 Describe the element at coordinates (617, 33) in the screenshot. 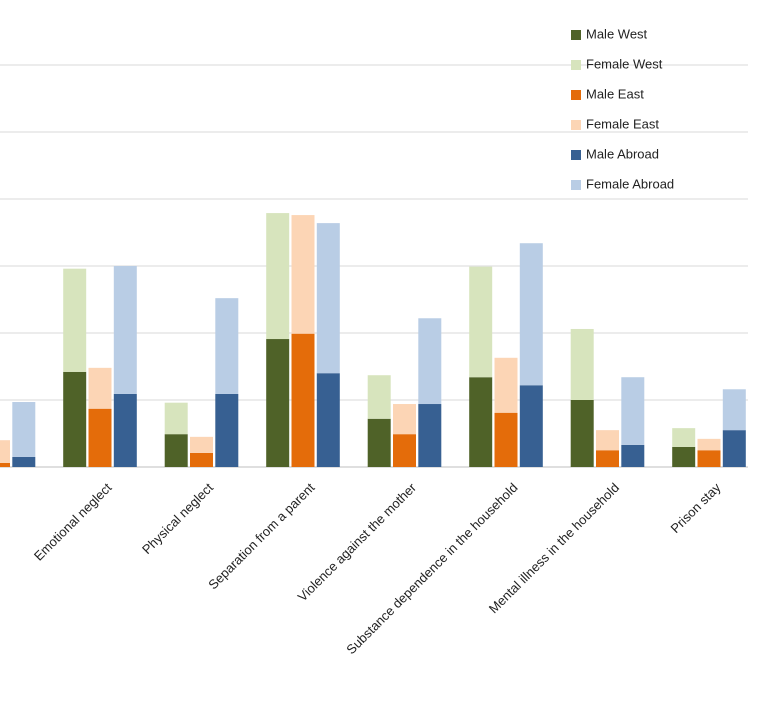

I see `legend-label: Male West` at that location.